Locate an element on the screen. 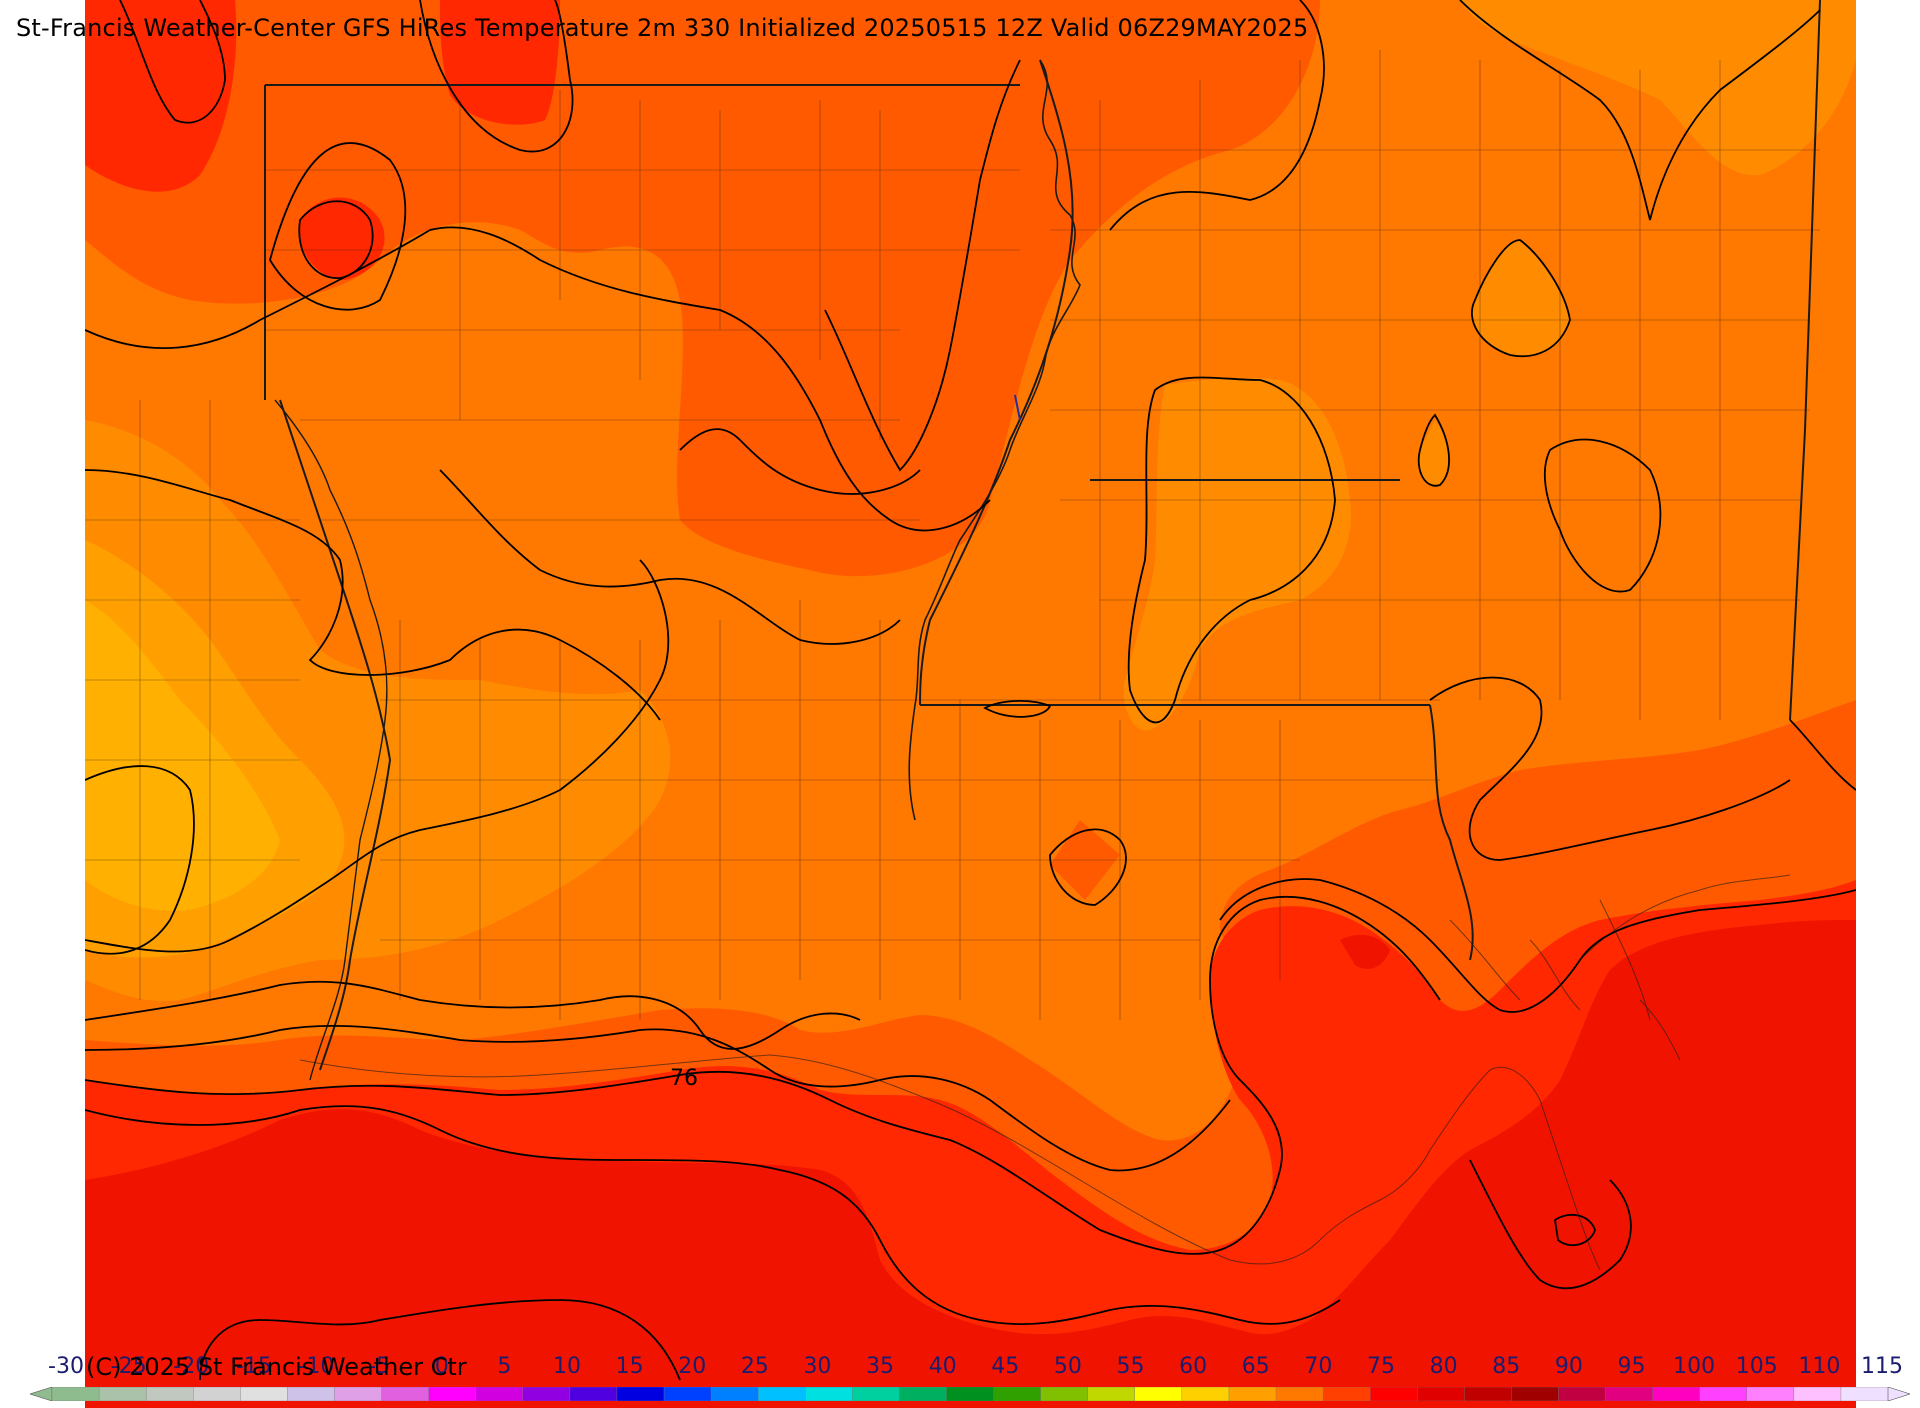  temp-band-65-central is located at coordinates (1237, 554).